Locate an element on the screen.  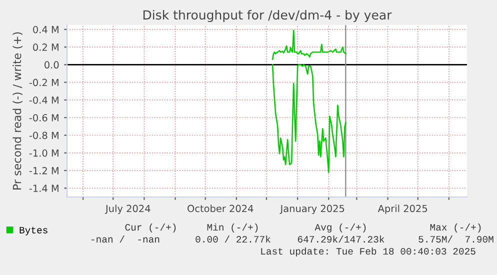
y-tick-label: -1.2 M is located at coordinates (43, 170).